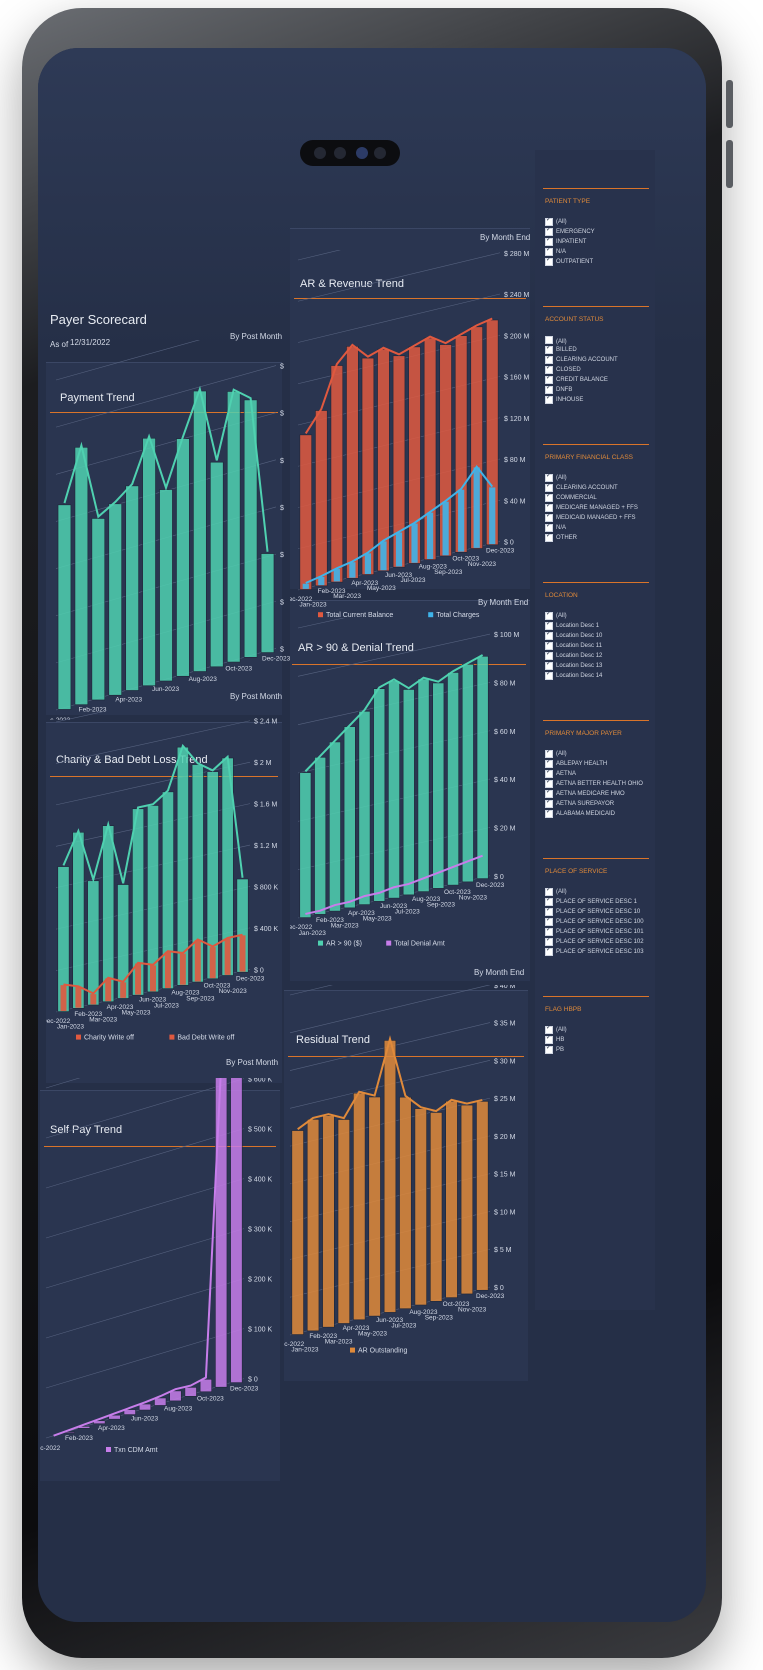 The width and height of the screenshot is (763, 1670). Describe the element at coordinates (579, 804) in the screenshot. I see `filter-checkbox-item: AETNA SUREPAYOR` at that location.